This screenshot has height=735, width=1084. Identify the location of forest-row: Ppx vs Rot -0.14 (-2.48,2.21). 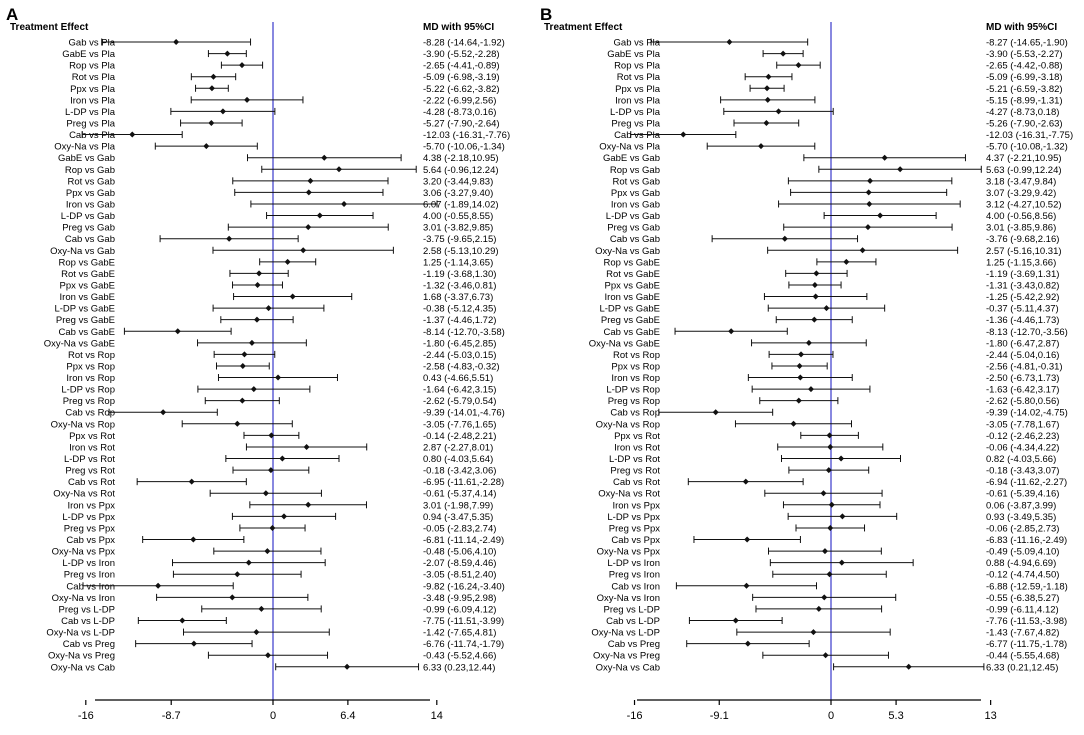
(282, 436).